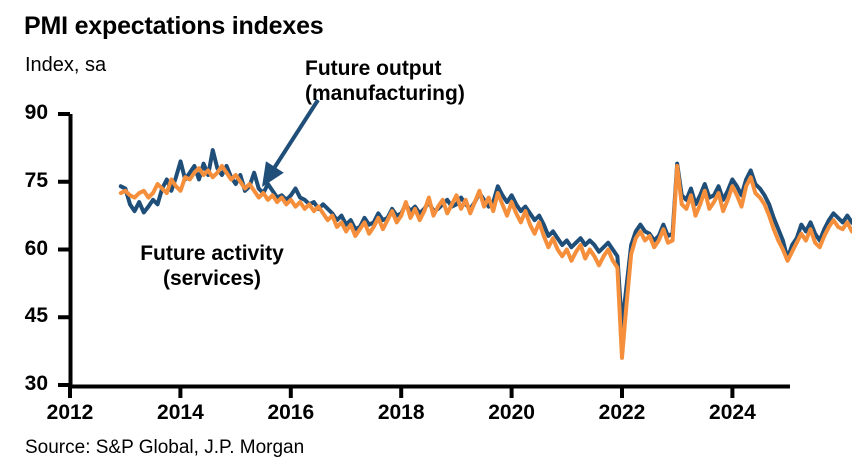 This screenshot has width=852, height=470. Describe the element at coordinates (212, 253) in the screenshot. I see `annotation-services-line1: Future activity` at that location.